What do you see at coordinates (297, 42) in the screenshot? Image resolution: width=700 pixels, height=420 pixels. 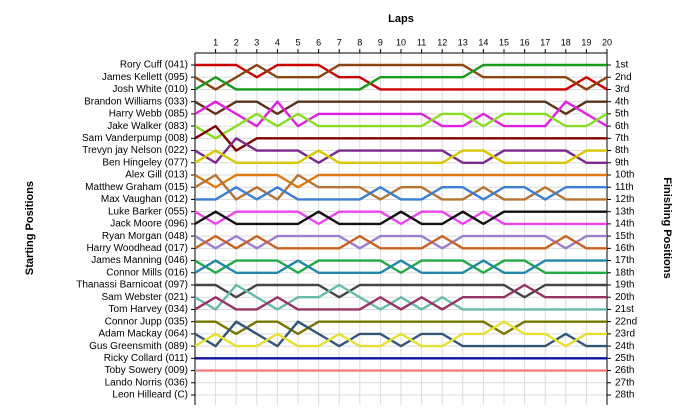 I see `x-tick-label: 5` at bounding box center [297, 42].